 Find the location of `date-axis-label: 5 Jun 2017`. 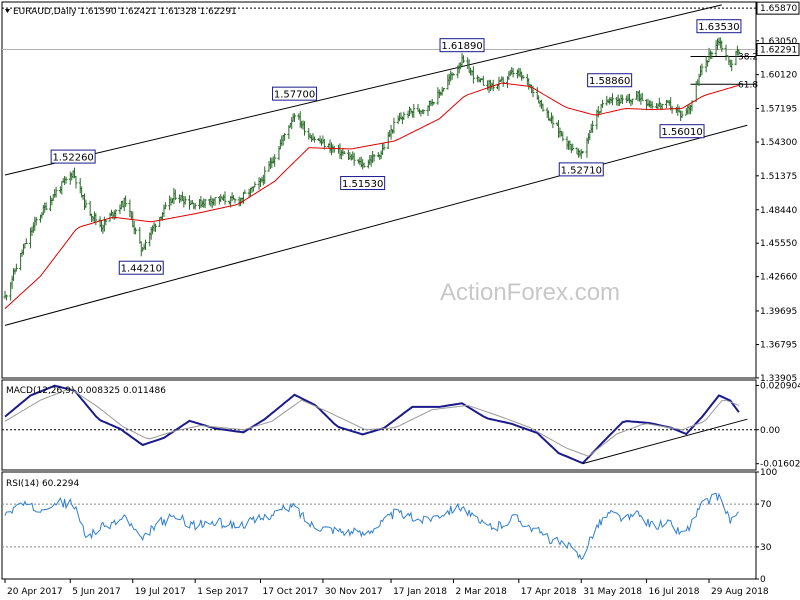

date-axis-label: 5 Jun 2017 is located at coordinates (96, 592).